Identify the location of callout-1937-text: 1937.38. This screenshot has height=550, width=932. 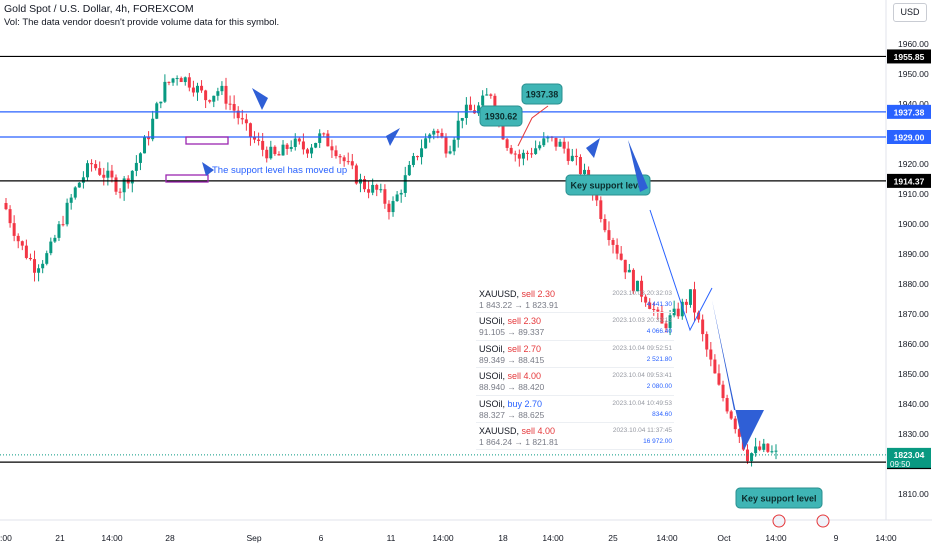
(542, 95).